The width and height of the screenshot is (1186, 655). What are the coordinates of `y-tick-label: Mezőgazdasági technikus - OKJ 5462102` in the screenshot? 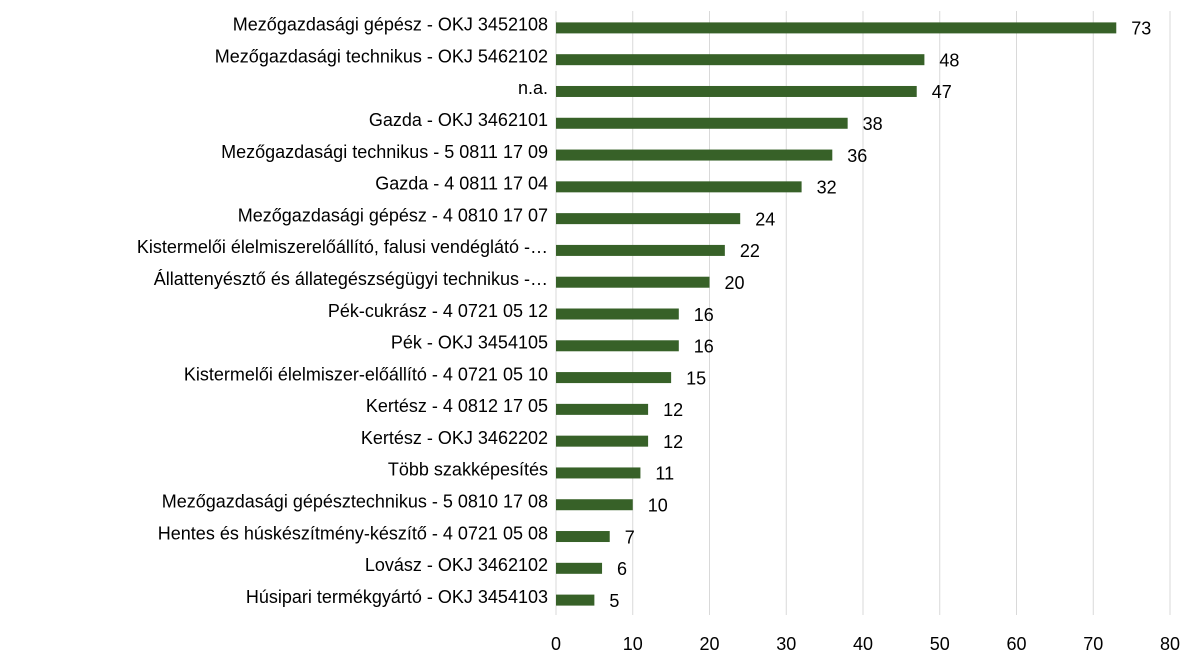 It's located at (381, 56).